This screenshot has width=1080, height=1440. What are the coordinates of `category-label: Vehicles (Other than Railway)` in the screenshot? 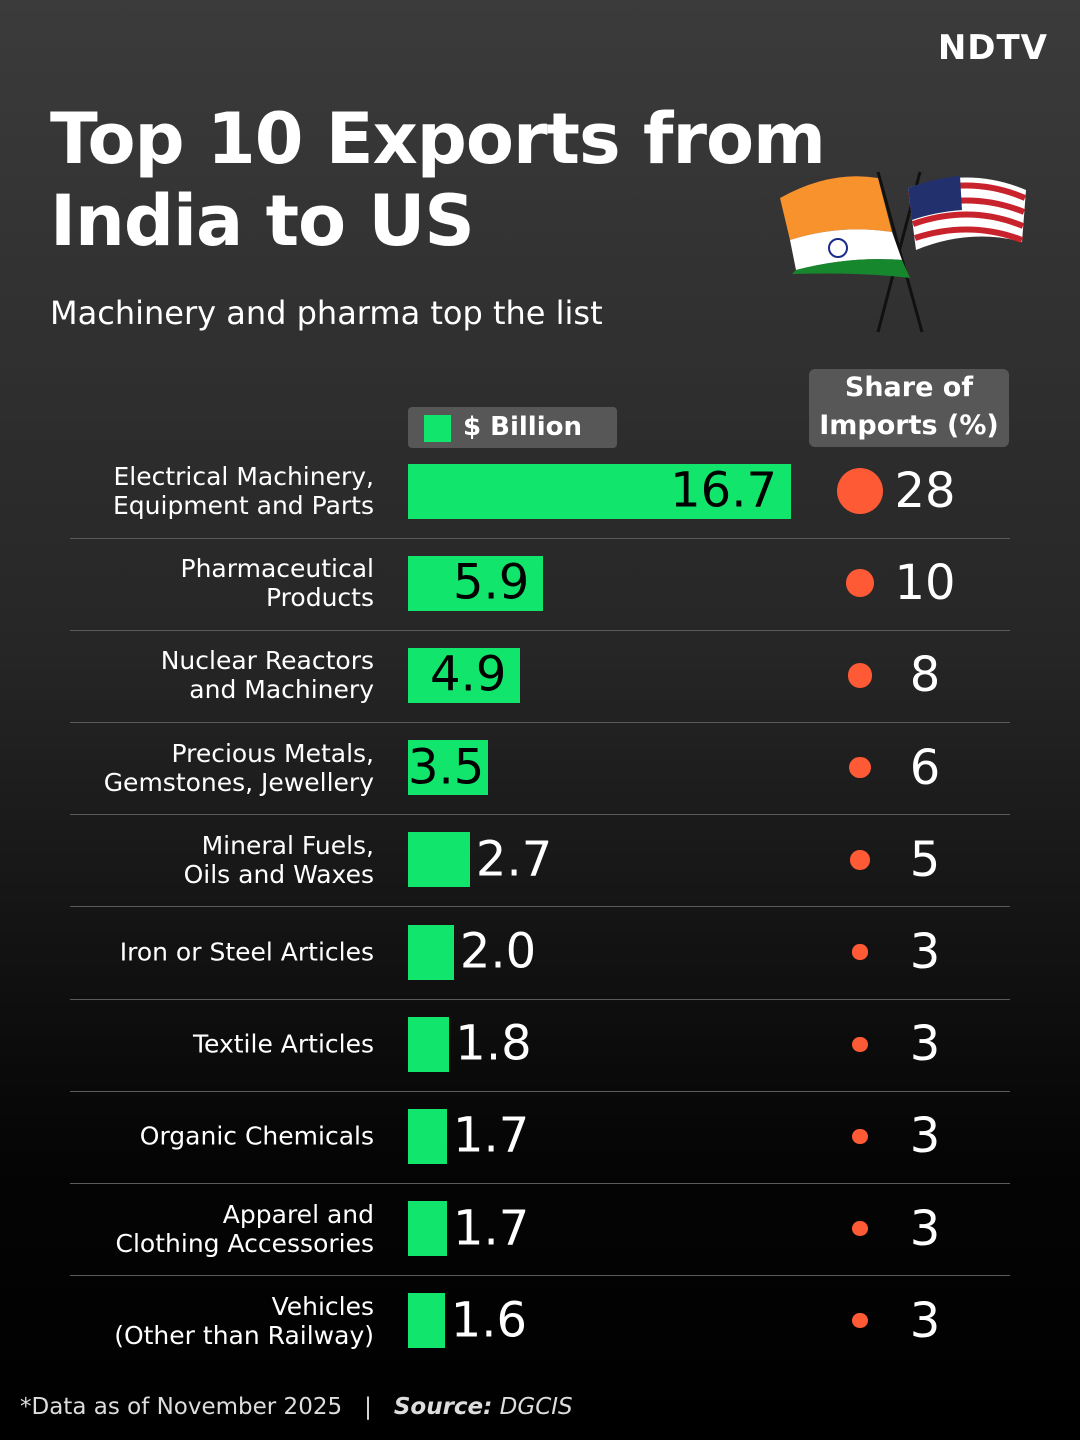 It's located at (244, 1320).